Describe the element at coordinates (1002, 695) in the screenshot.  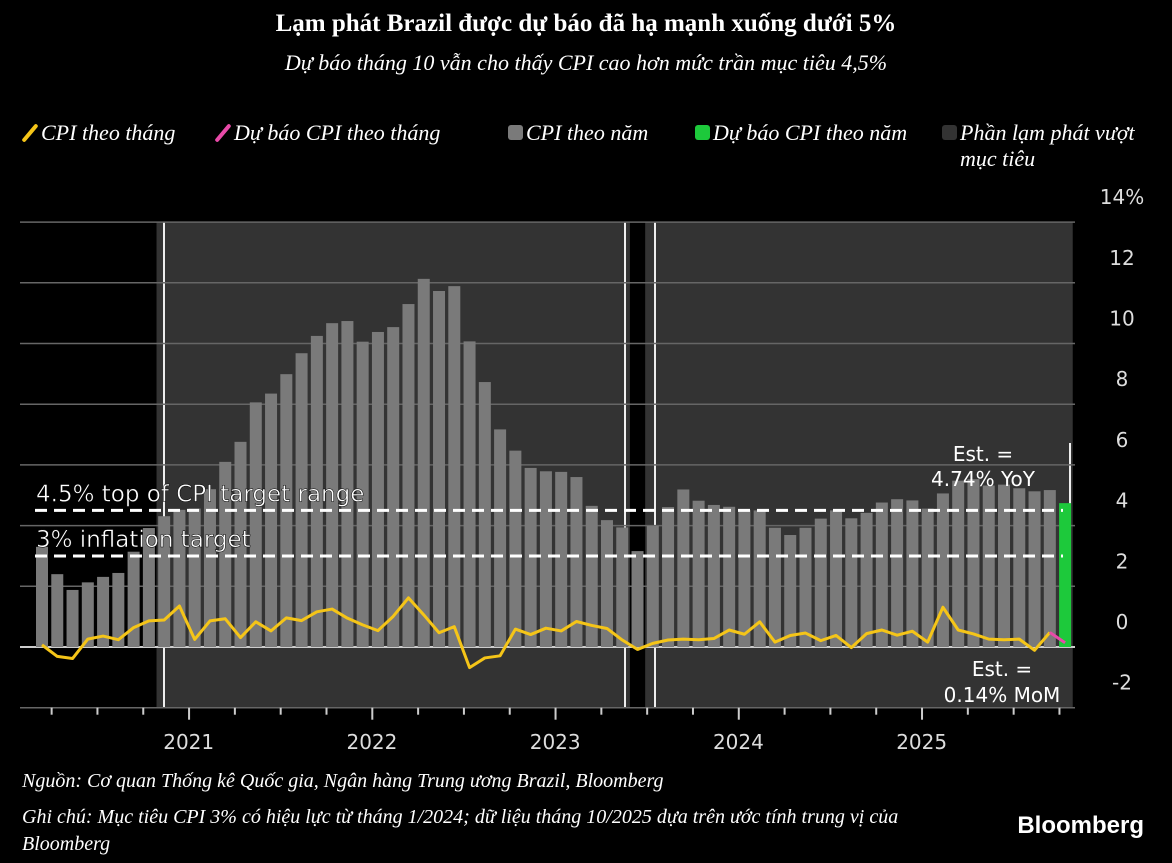
I see `mom-estimate-annotation: 0.14% MoM` at that location.